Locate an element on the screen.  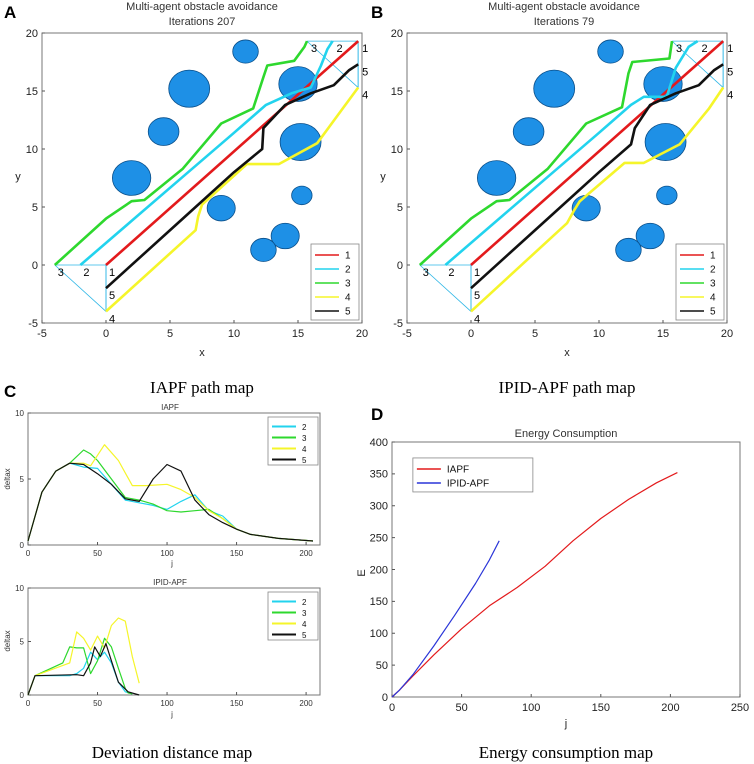
panel-c-ipid-series is located at coordinates (83, 656).